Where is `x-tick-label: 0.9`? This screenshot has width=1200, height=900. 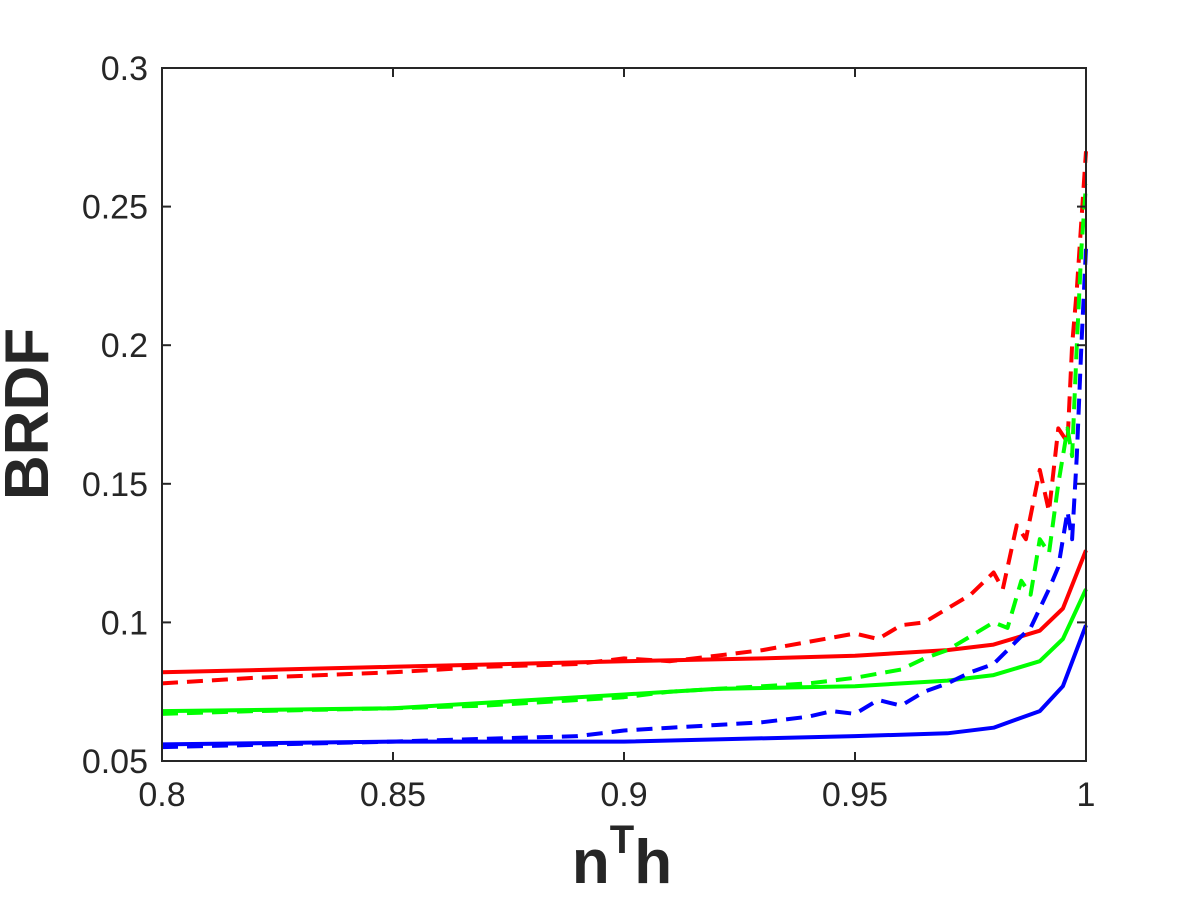
x-tick-label: 0.9 is located at coordinates (623, 795).